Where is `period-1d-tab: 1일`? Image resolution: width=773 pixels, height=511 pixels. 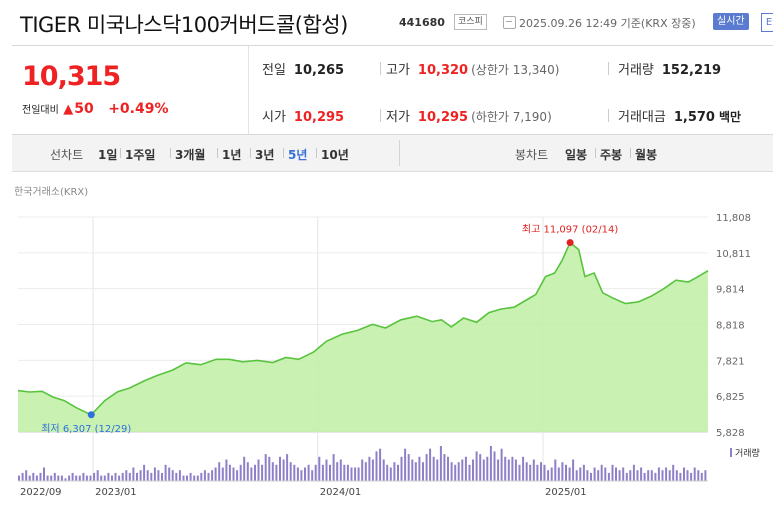 period-1d-tab: 1일 is located at coordinates (108, 155).